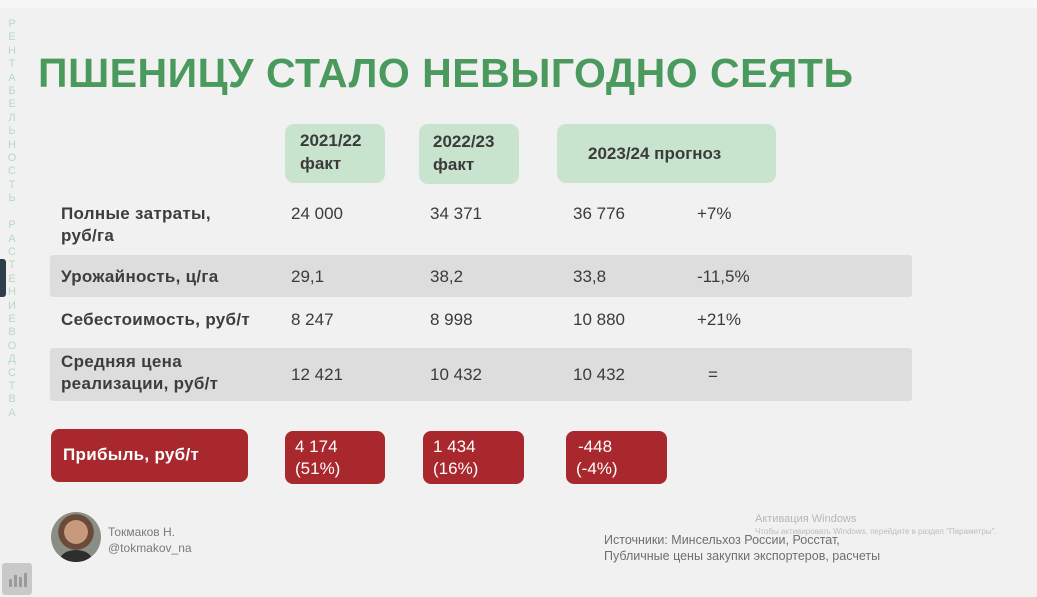  I want to click on side-label-letter, so click(12, 212).